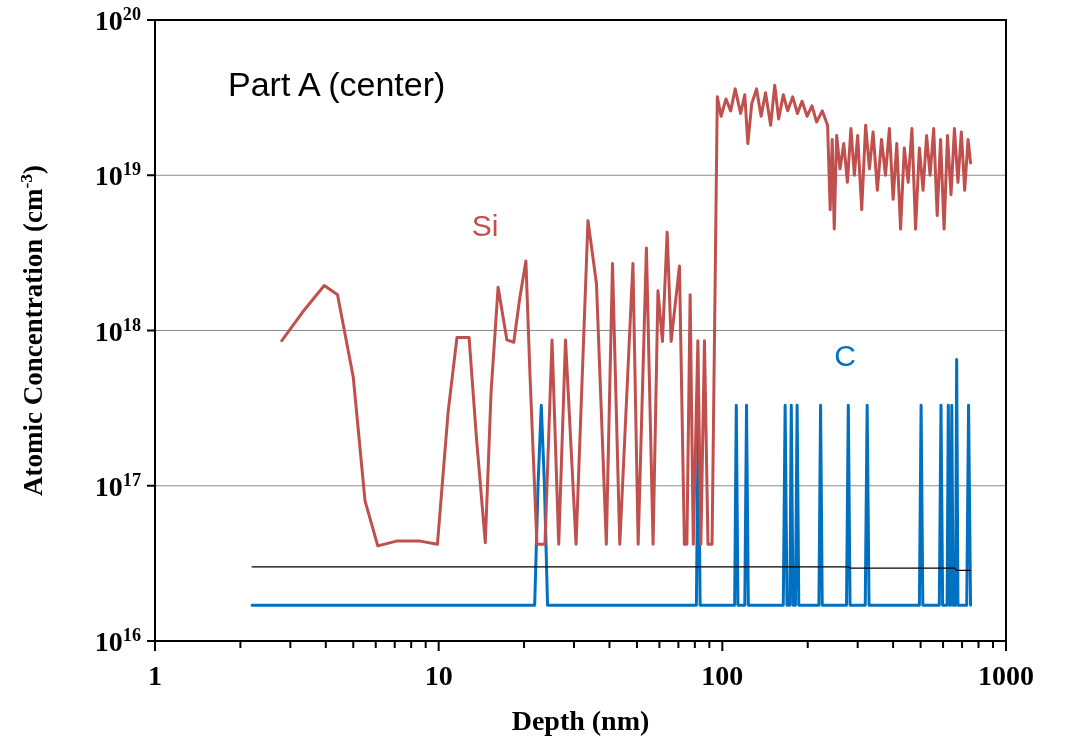 The height and width of the screenshot is (751, 1085). I want to click on x-tick-label: 1, so click(155, 675).